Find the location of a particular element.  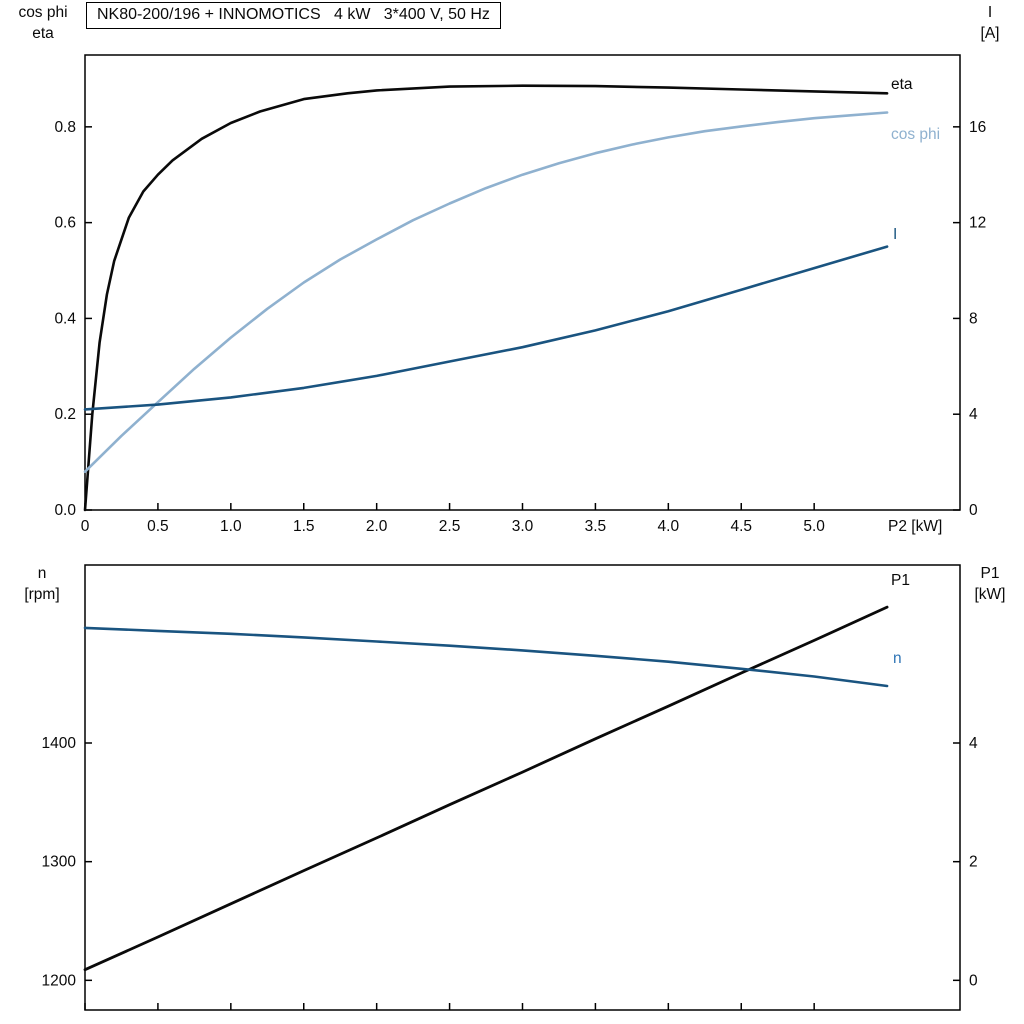

top-right-axis-line2: [A] is located at coordinates (990, 33).